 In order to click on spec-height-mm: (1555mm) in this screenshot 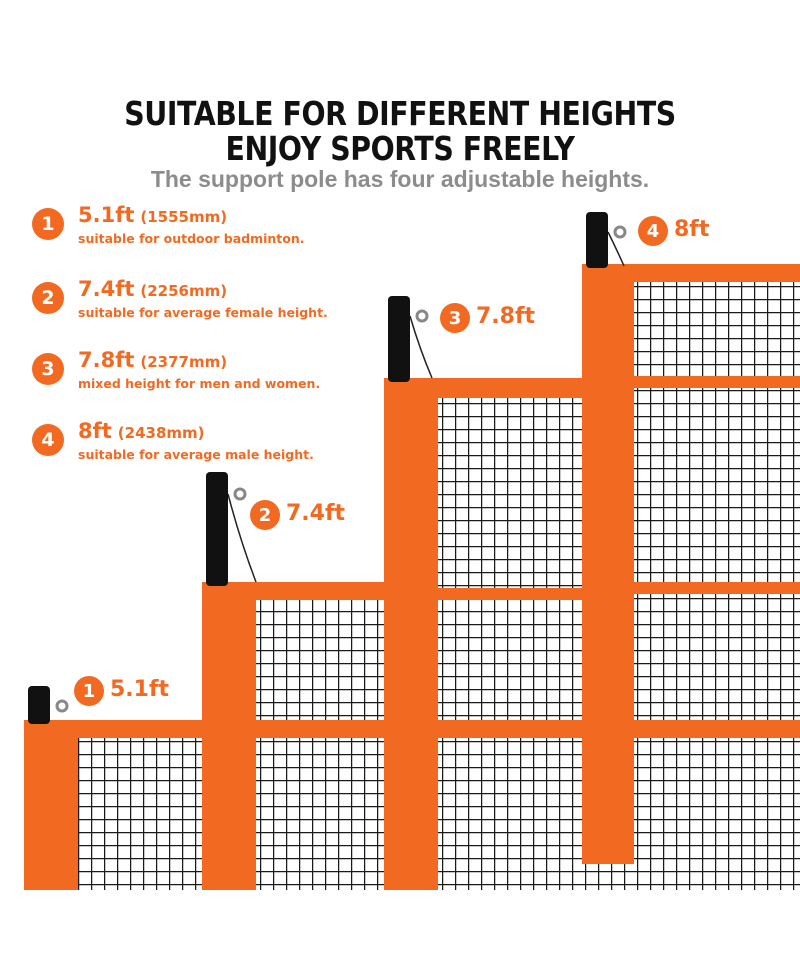, I will do `click(184, 217)`.